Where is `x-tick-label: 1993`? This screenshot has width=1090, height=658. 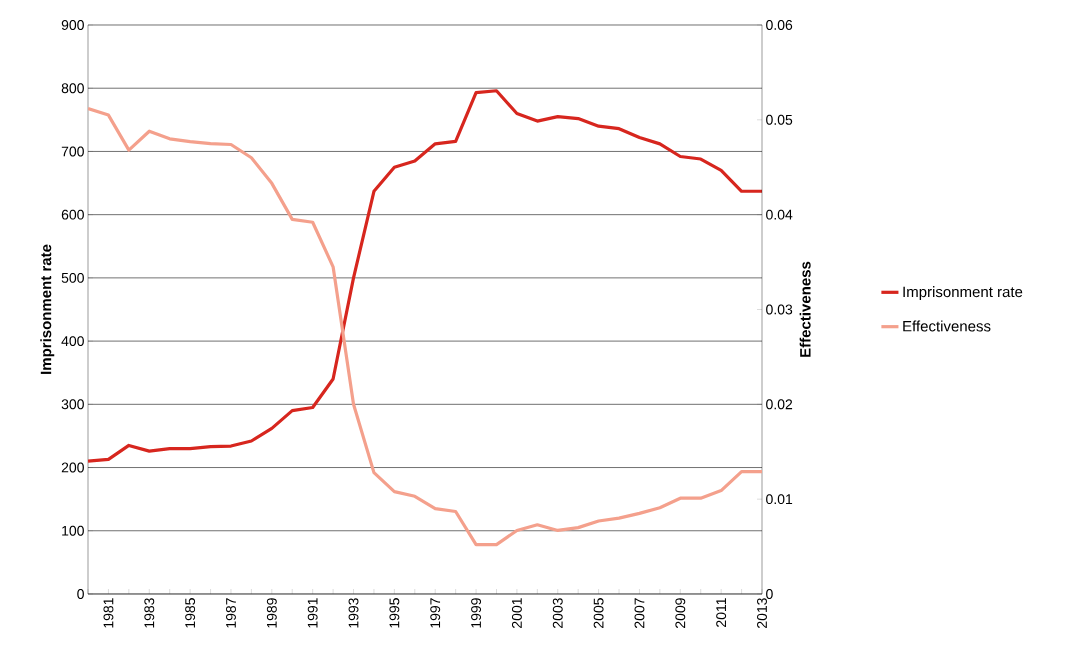
x-tick-label: 1993 is located at coordinates (353, 613).